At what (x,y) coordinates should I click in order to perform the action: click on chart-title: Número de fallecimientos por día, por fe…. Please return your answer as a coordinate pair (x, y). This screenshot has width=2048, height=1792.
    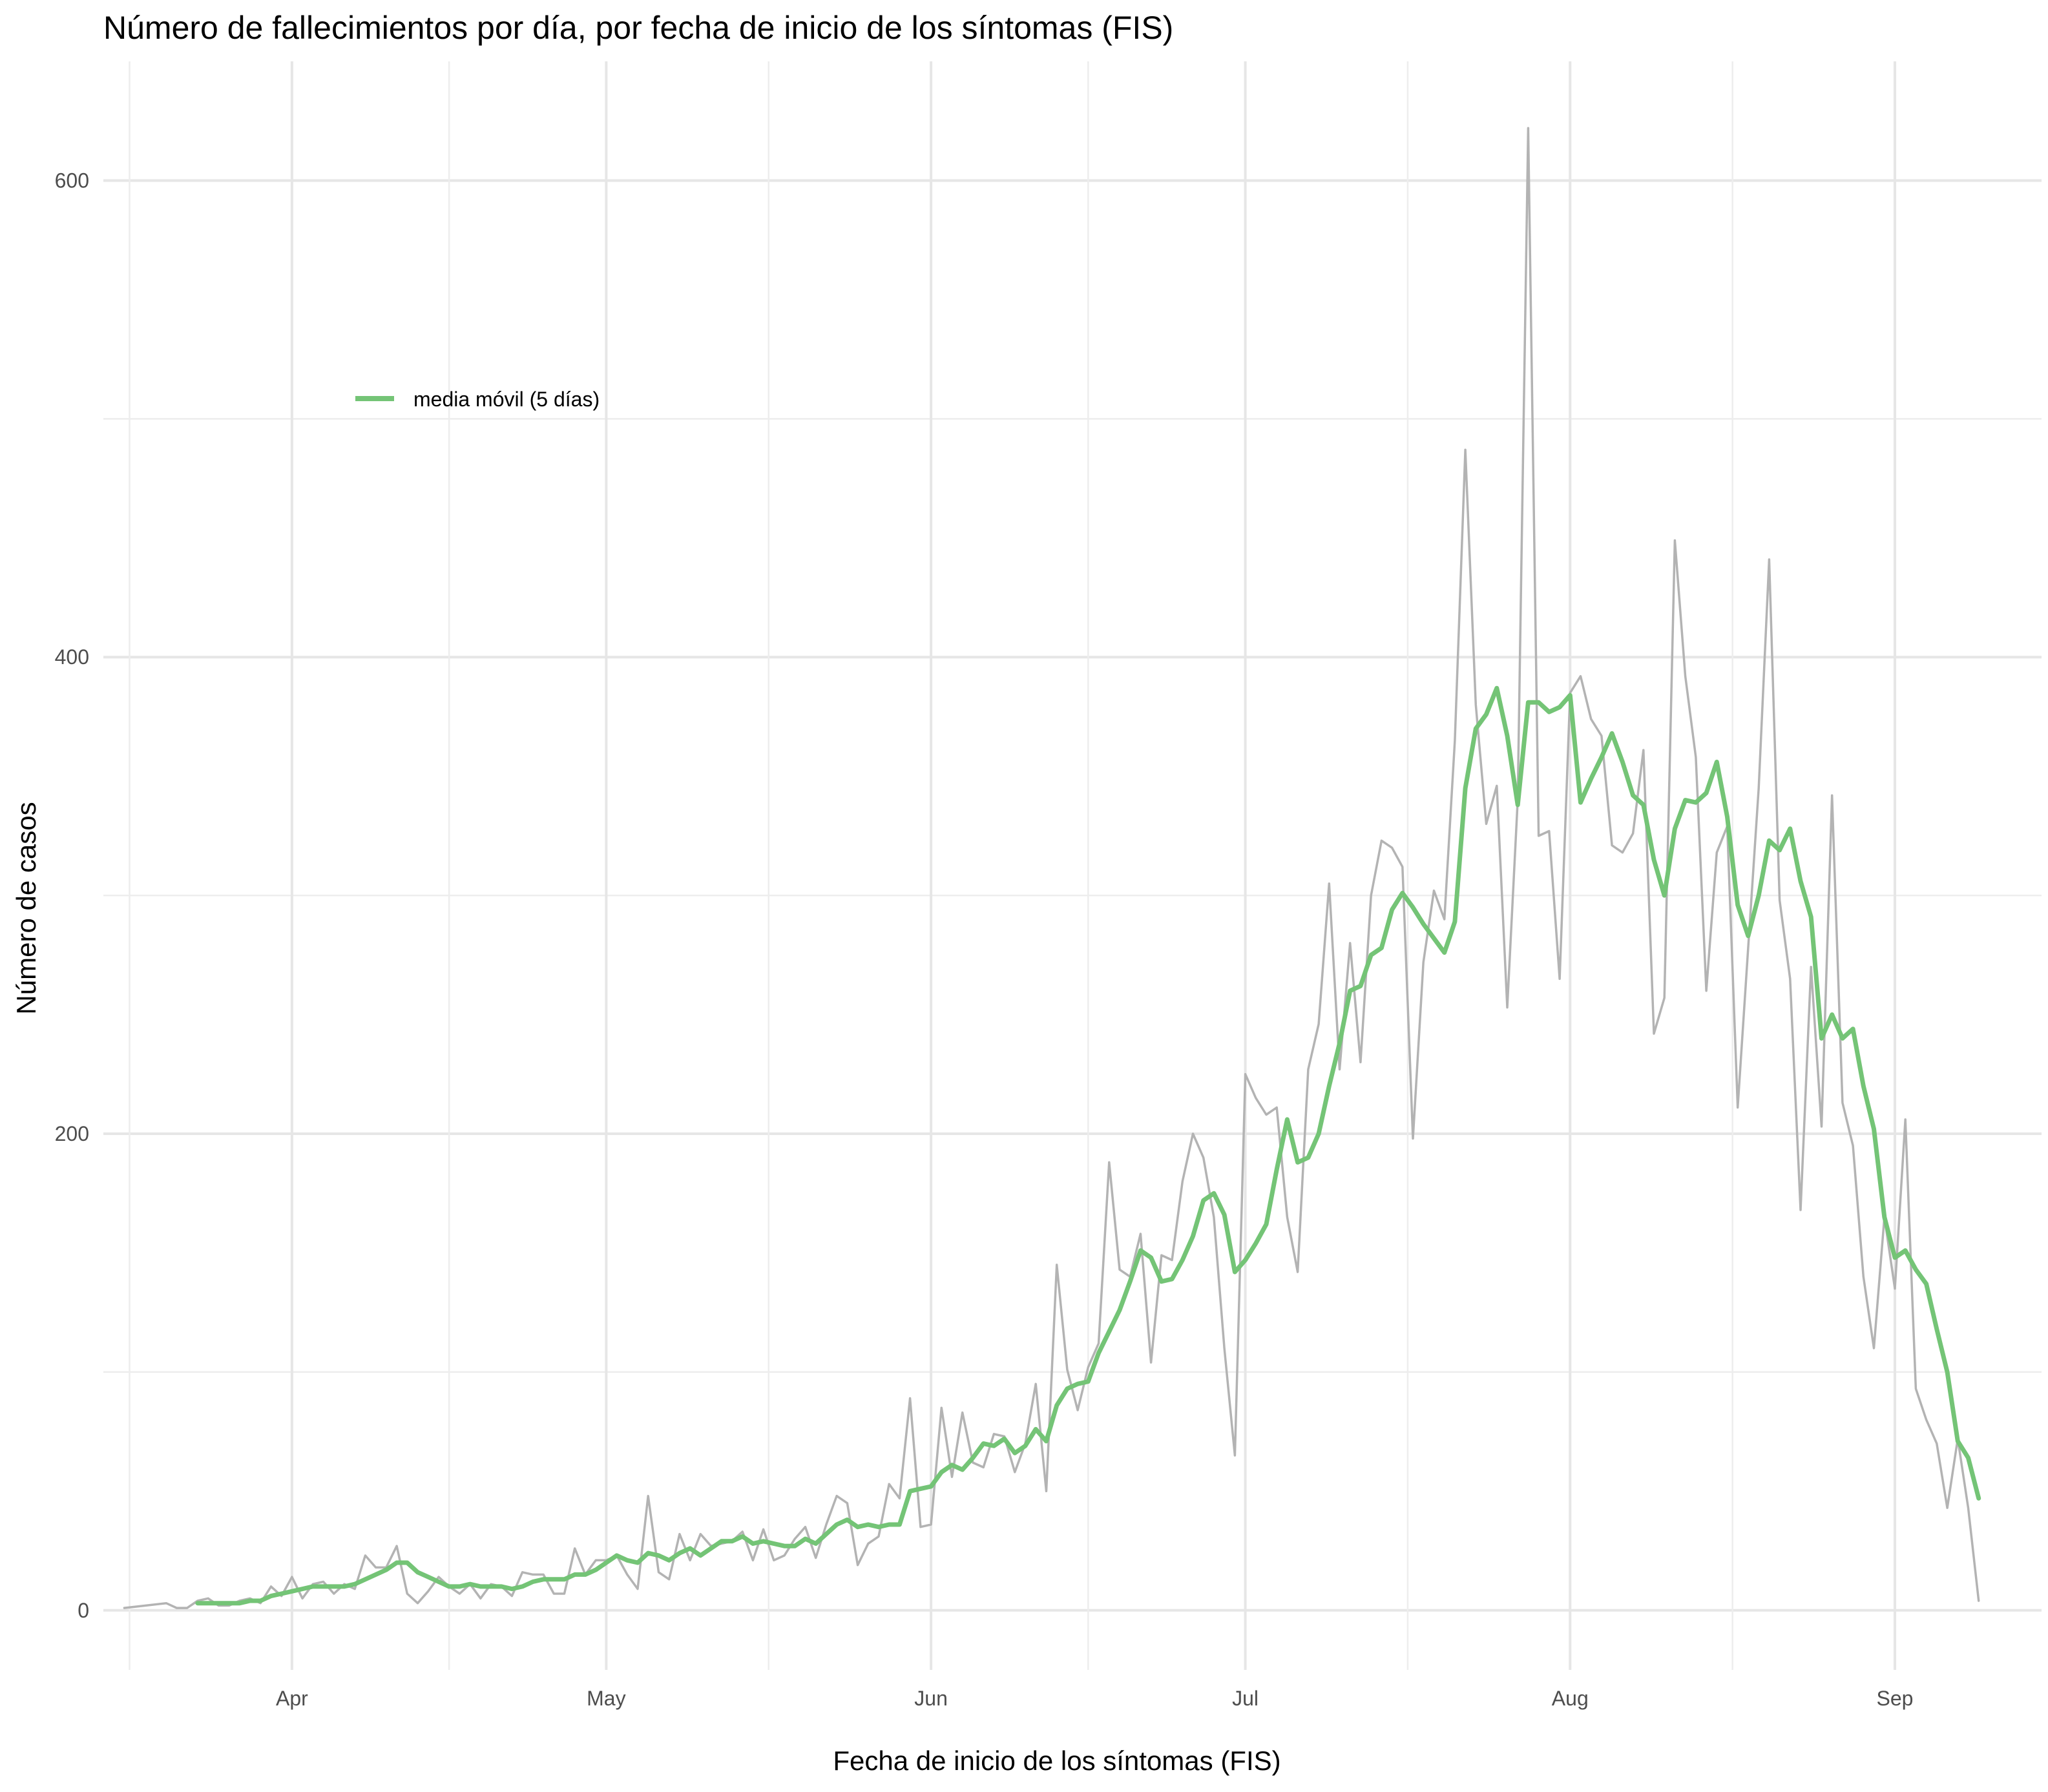
    Looking at the image, I should click on (638, 28).